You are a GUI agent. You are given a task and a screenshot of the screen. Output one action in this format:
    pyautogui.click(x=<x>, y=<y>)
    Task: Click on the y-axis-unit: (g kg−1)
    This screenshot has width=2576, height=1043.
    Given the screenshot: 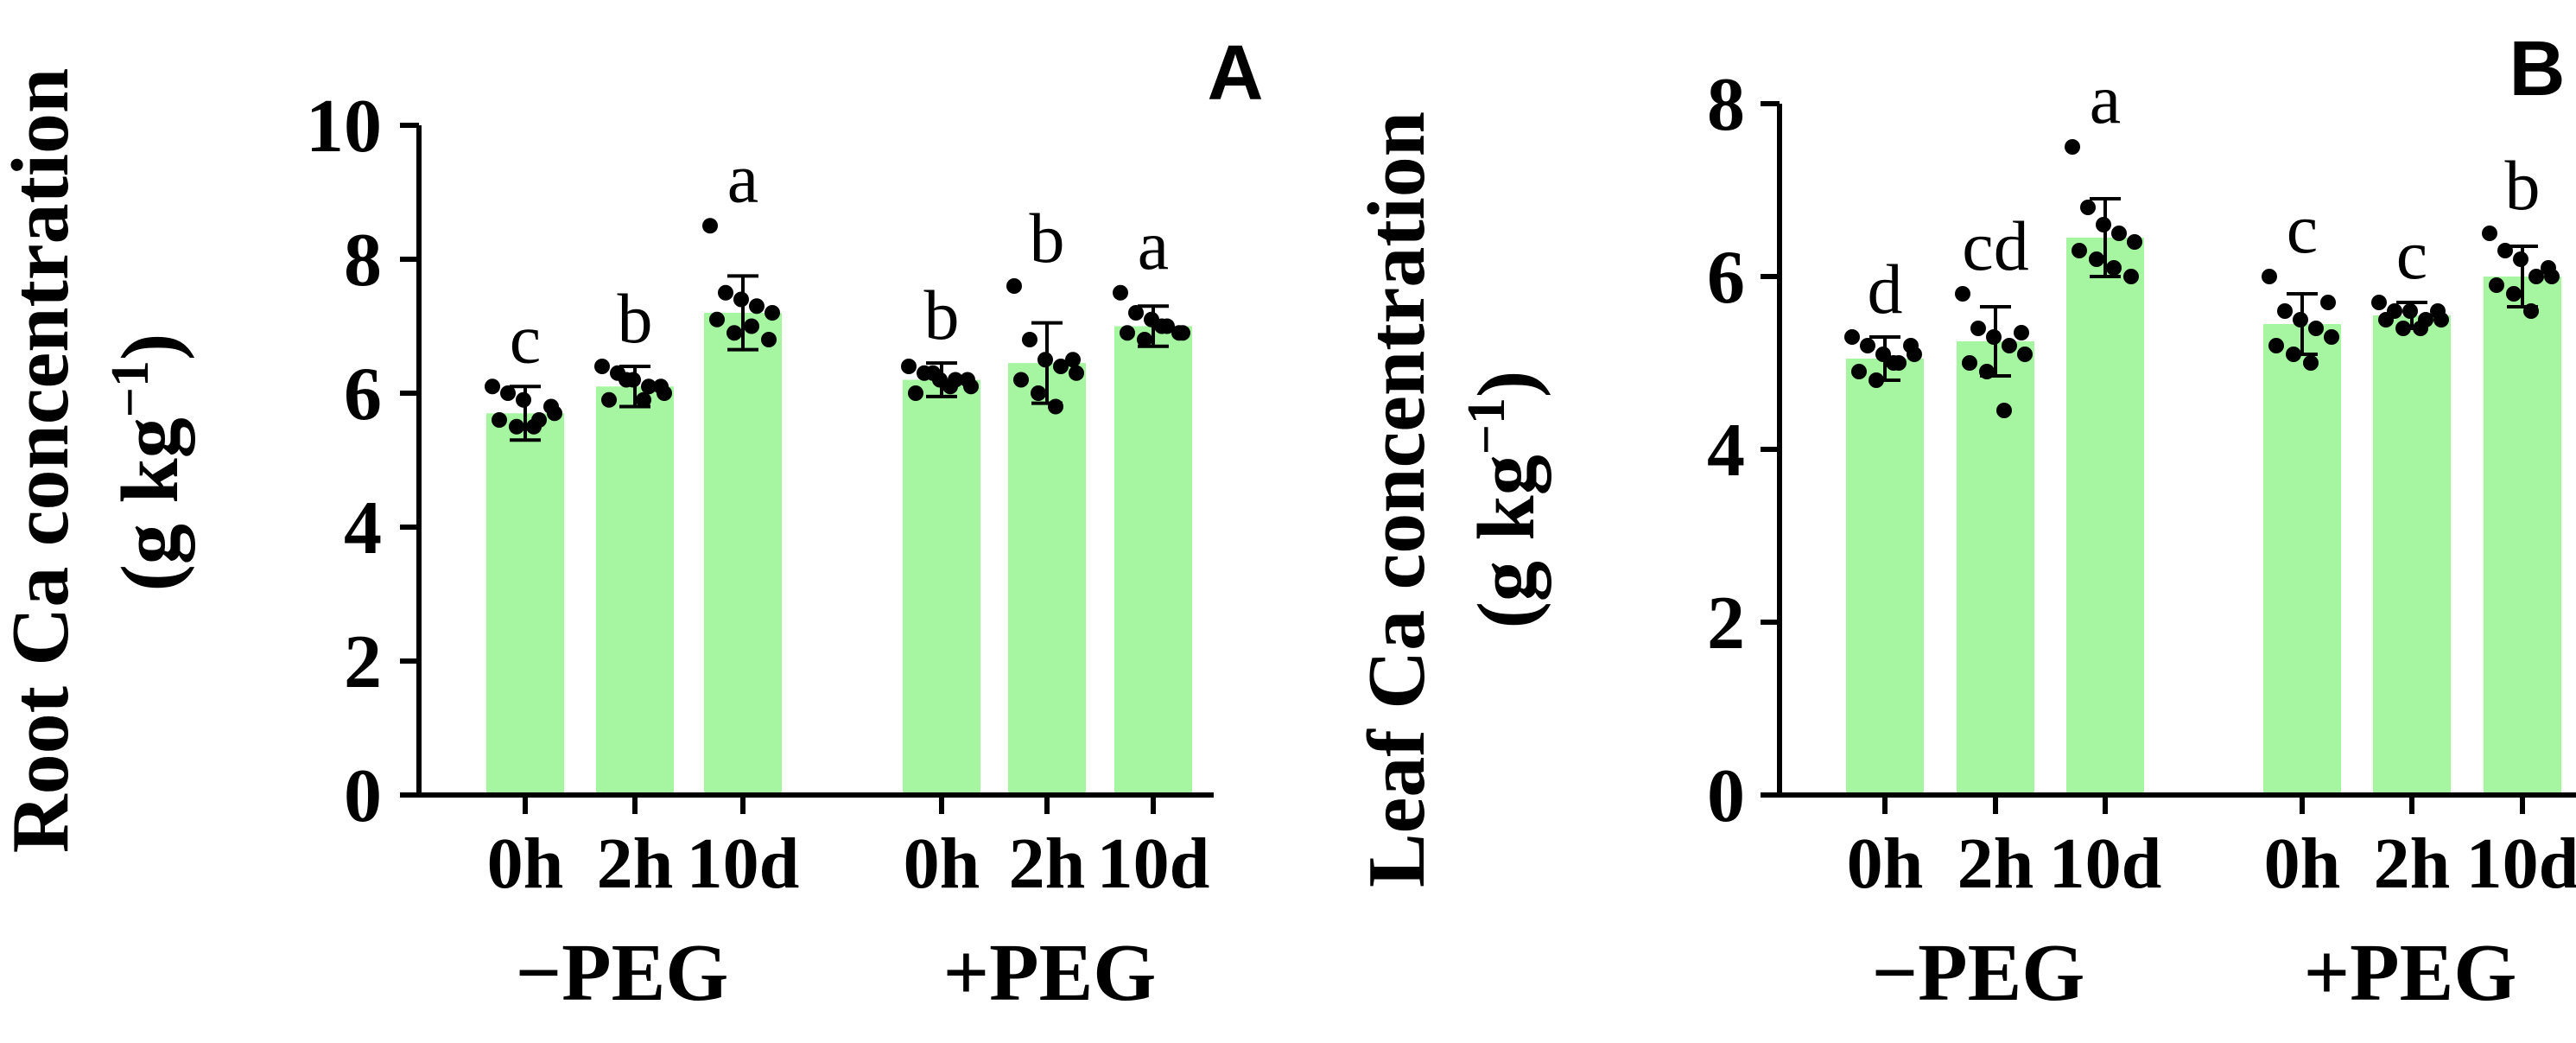 What is the action you would take?
    pyautogui.click(x=148, y=463)
    